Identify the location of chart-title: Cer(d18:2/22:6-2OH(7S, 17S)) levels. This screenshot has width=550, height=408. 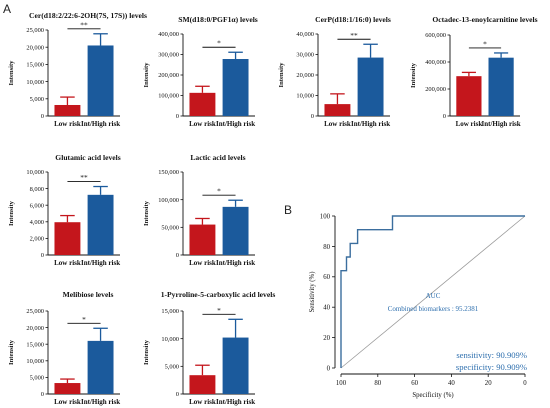
(88, 15).